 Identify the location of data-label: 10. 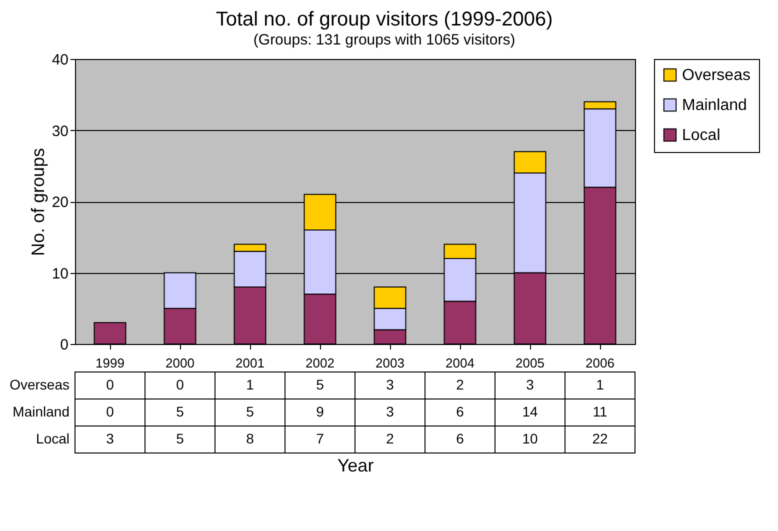
(530, 438).